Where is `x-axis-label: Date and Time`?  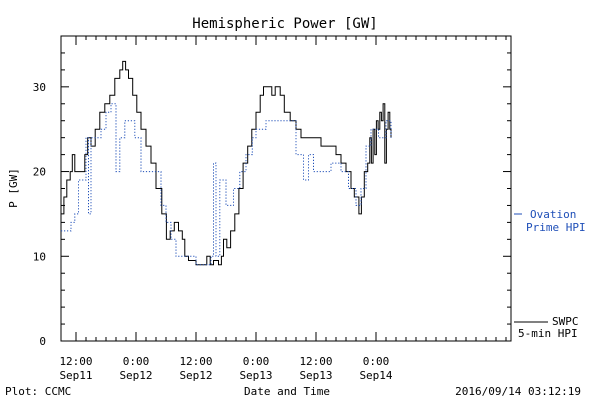 x-axis-label: Date and Time is located at coordinates (287, 391).